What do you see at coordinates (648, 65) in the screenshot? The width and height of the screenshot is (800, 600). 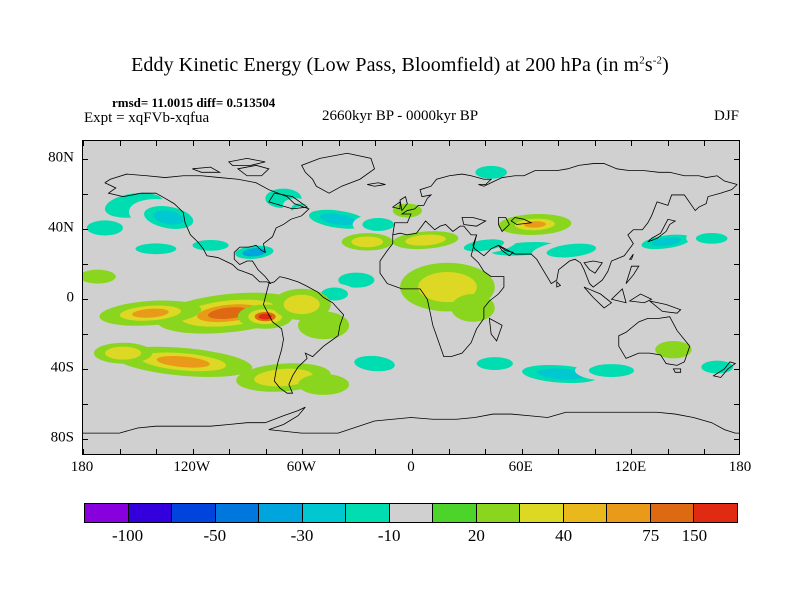 I see `title-mid-s: s` at bounding box center [648, 65].